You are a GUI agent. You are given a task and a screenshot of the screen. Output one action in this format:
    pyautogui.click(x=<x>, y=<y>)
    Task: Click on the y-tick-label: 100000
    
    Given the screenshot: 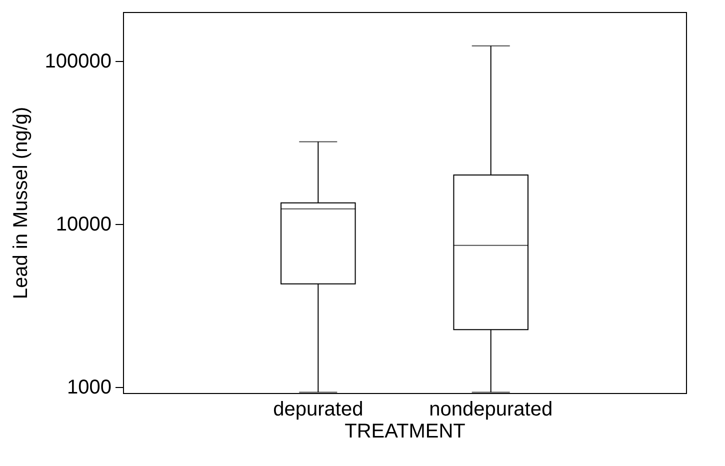 What is the action you would take?
    pyautogui.click(x=78, y=61)
    